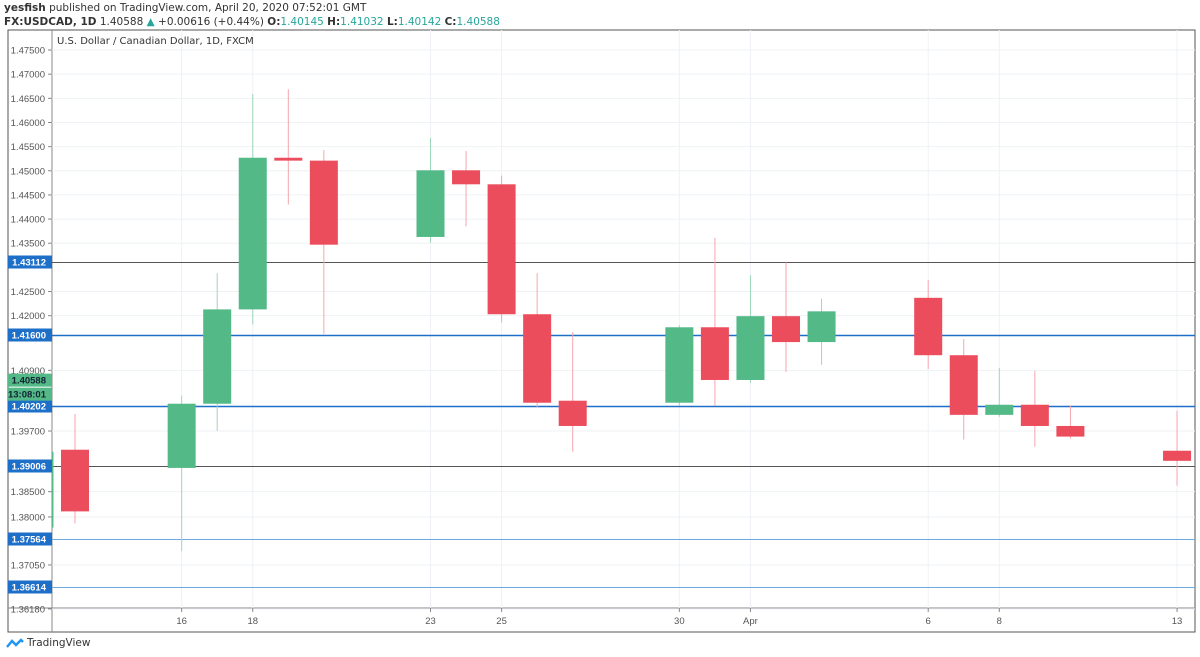  Describe the element at coordinates (28, 292) in the screenshot. I see `y-tick-label: 1.42500` at that location.